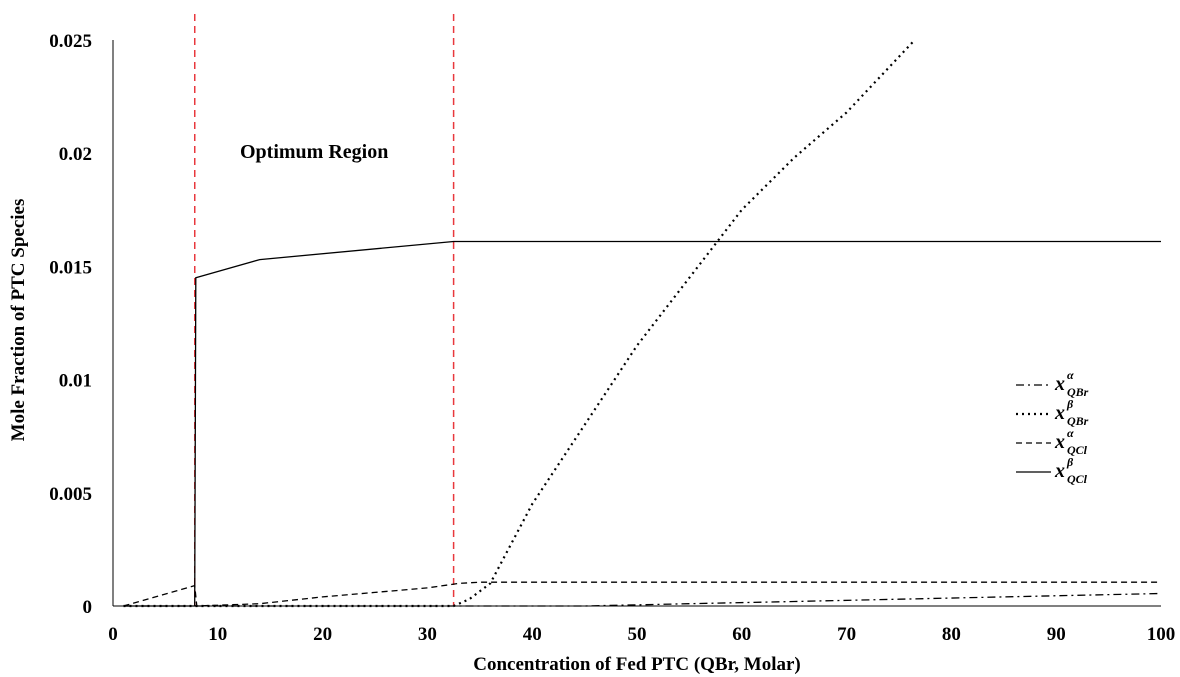 This screenshot has height=677, width=1180. I want to click on x-tick-label: 40, so click(532, 634).